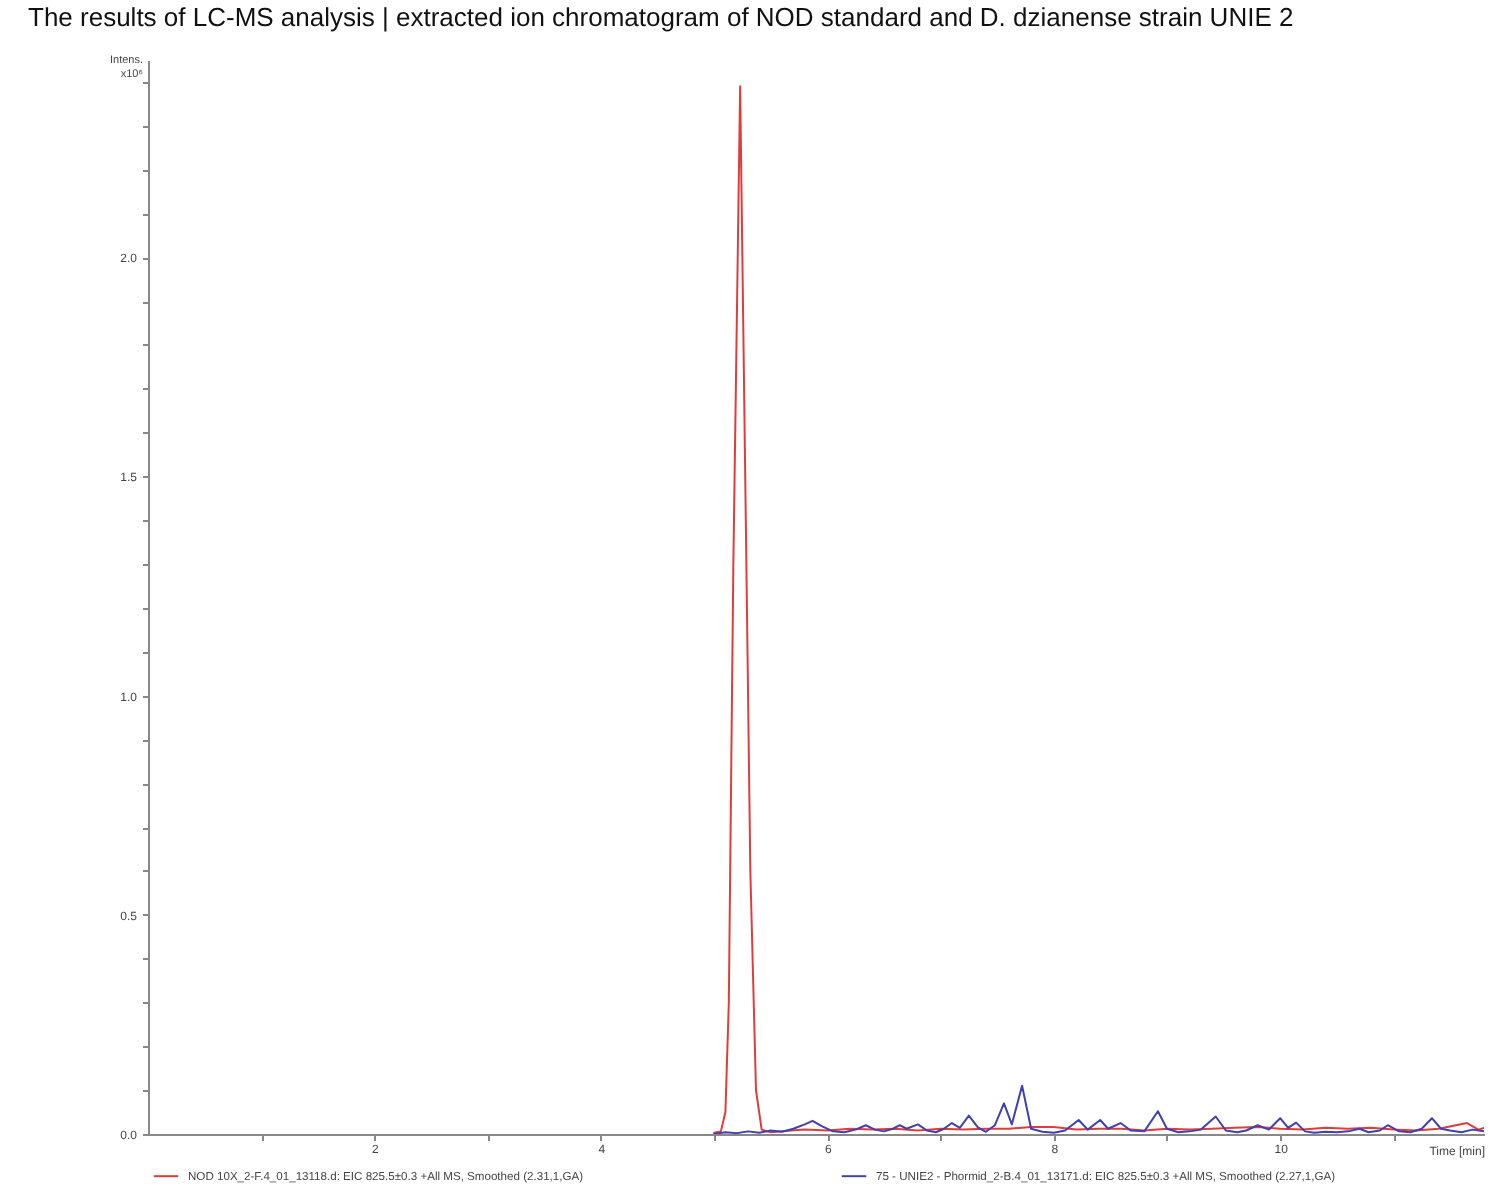  I want to click on line-series, so click(1098, 1109).